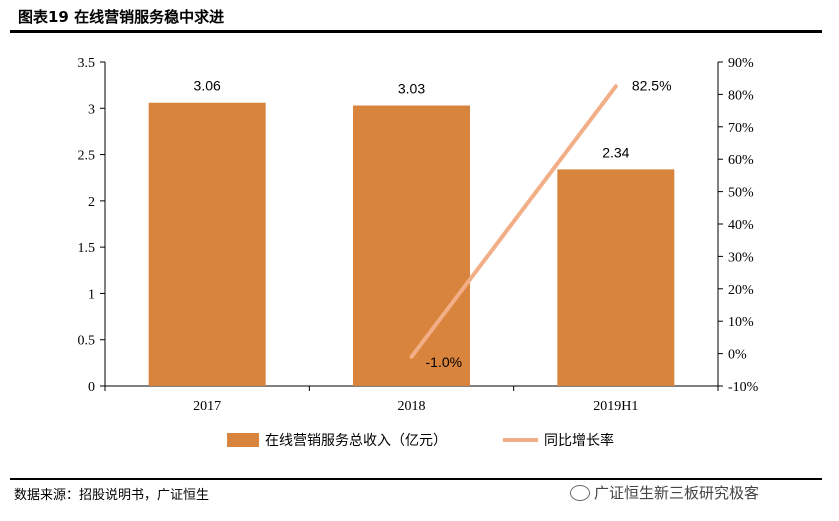 This screenshot has width=839, height=521. I want to click on y-left-tick-label: 1.5, so click(87, 248).